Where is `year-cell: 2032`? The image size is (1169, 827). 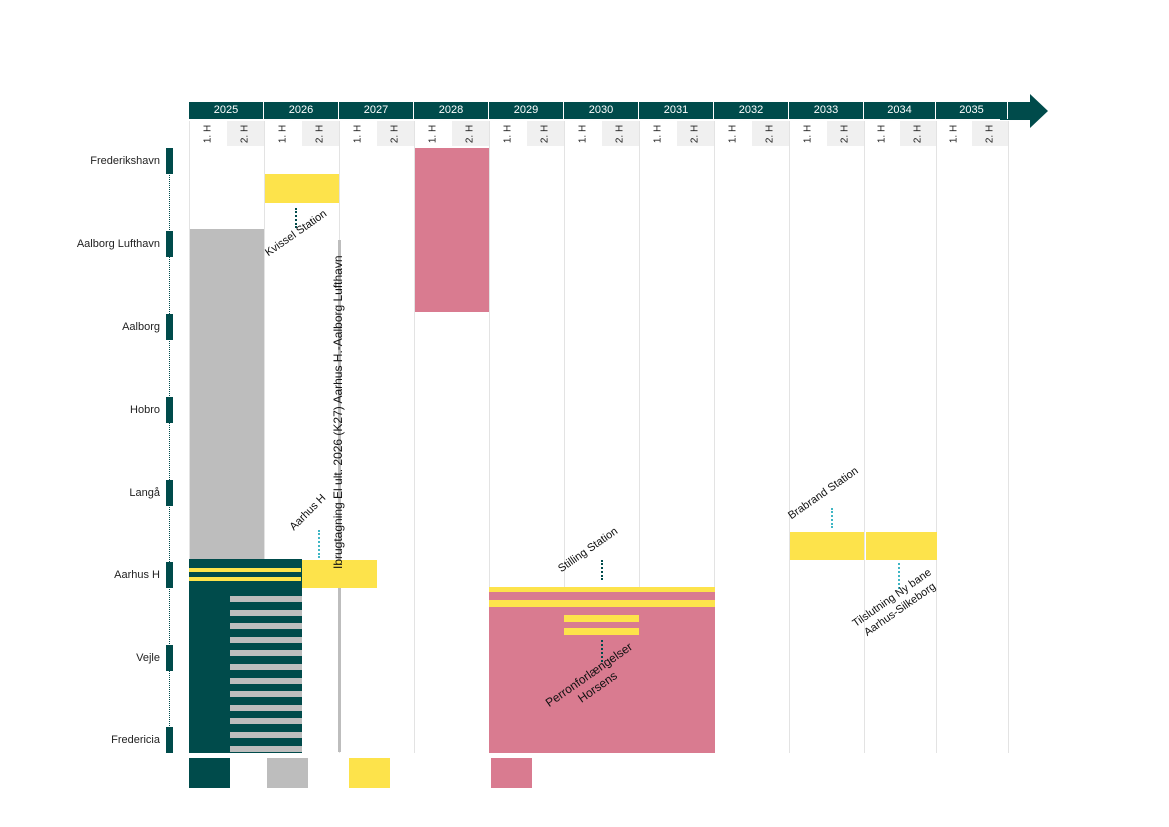 year-cell: 2032 is located at coordinates (751, 110).